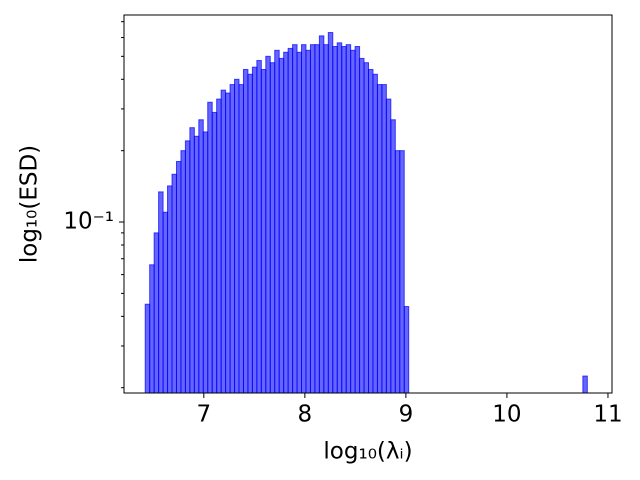 The height and width of the screenshot is (480, 640). Describe the element at coordinates (203, 415) in the screenshot. I see `x-tick-label: 7` at that location.